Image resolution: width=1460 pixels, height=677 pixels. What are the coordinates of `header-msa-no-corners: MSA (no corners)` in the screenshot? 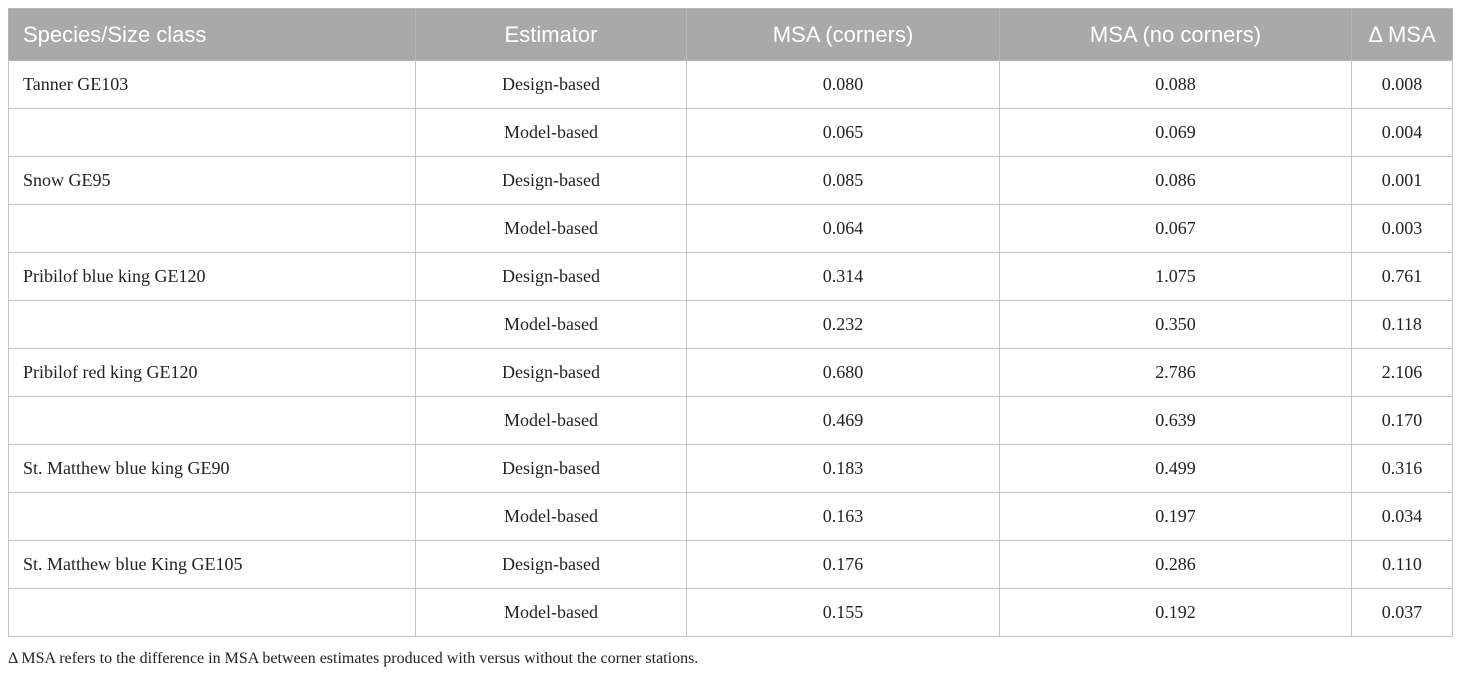 It's located at (1175, 34).